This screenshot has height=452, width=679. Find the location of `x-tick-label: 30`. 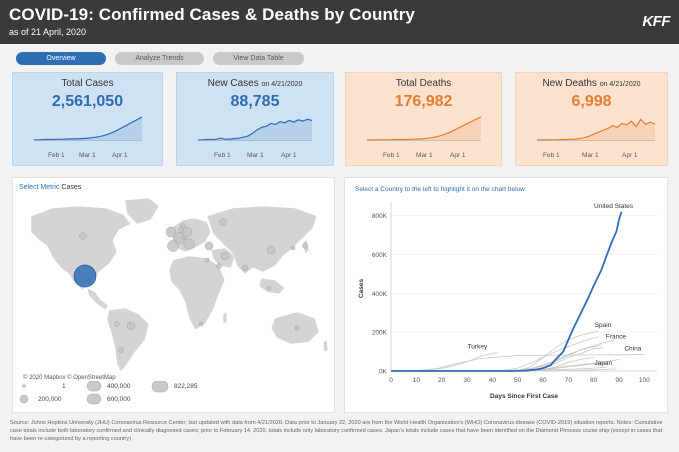

x-tick-label: 30 is located at coordinates (467, 380).